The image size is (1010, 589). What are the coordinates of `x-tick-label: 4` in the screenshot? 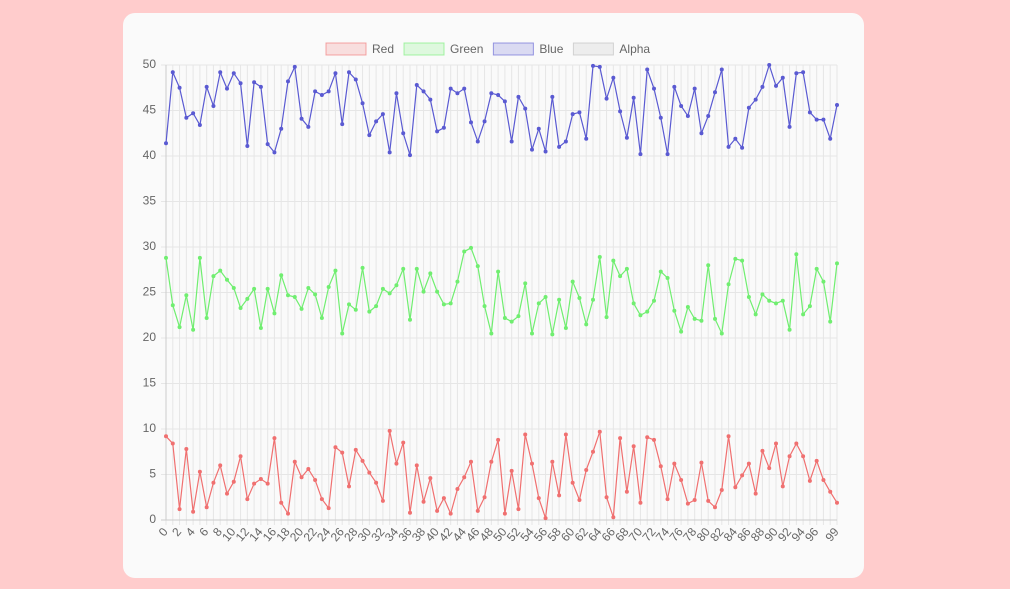 It's located at (190, 532).